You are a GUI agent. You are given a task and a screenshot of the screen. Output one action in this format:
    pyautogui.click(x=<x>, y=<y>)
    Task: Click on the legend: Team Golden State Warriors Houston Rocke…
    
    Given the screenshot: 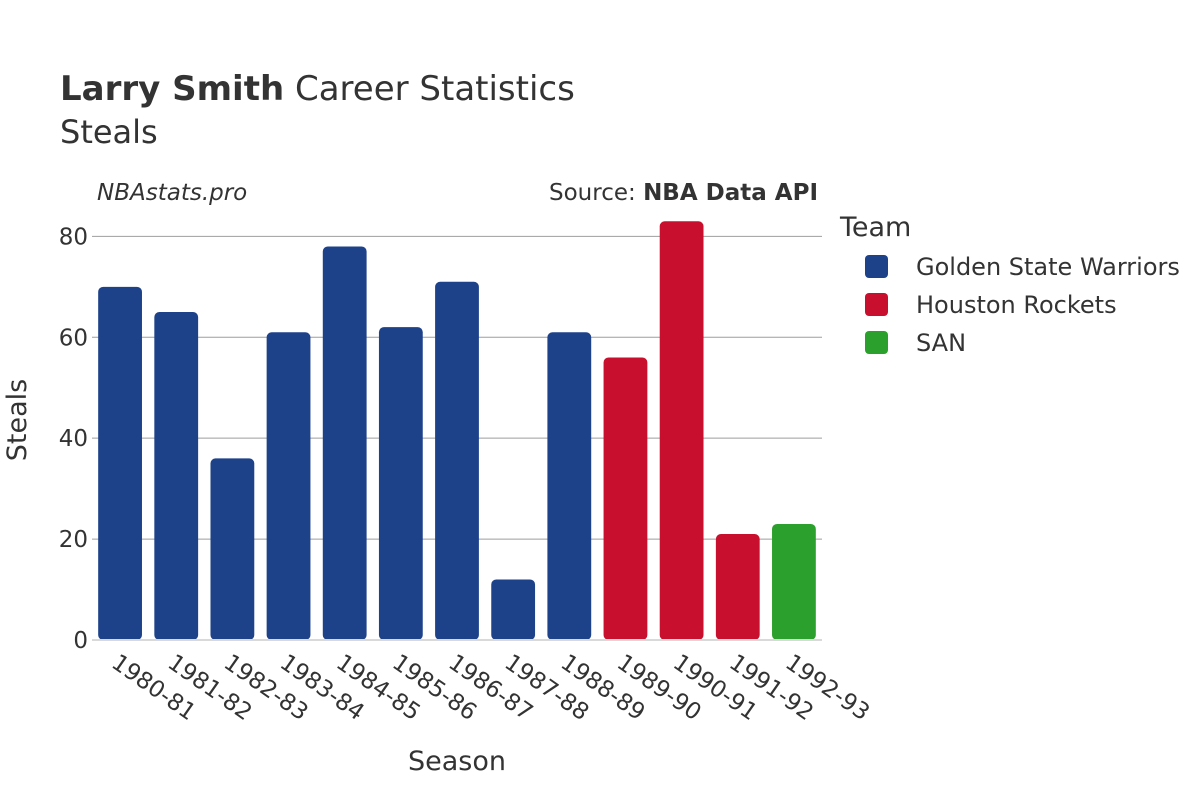 What is the action you would take?
    pyautogui.click(x=1009, y=284)
    